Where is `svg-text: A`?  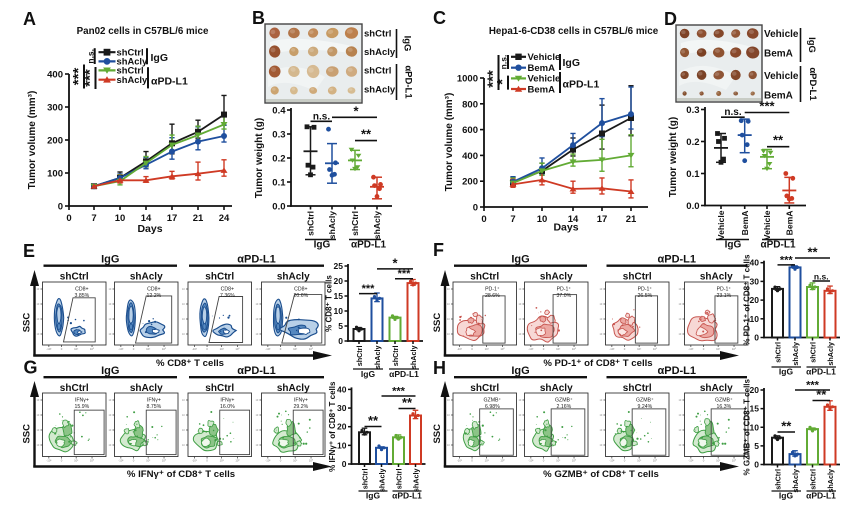
svg-text: A is located at coordinates (29, 19).